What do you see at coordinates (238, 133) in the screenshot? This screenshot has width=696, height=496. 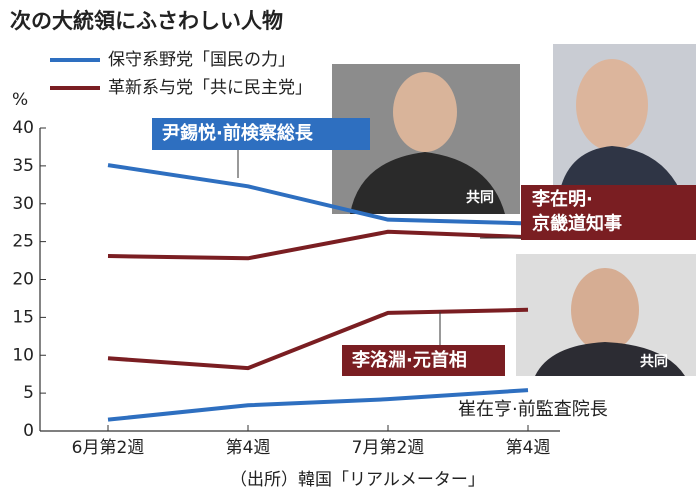 I see `series-label: 尹錫悦·前検察総長` at bounding box center [238, 133].